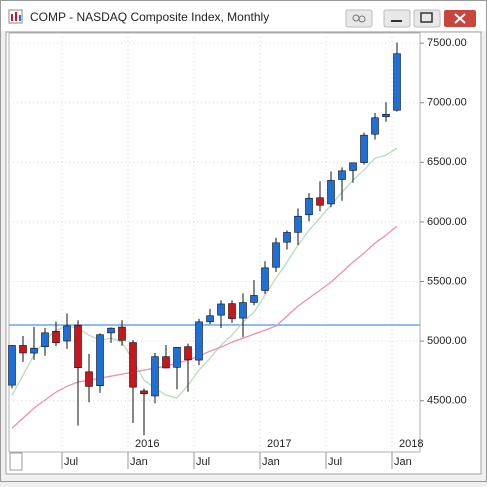 Image resolution: width=487 pixels, height=487 pixels. Describe the element at coordinates (15, 16) in the screenshot. I see `app-icon` at that location.